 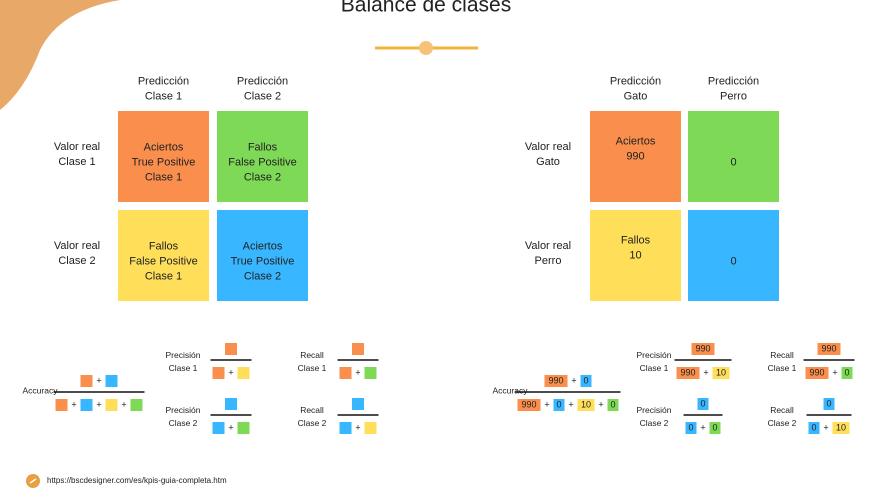 I want to click on decoration, so click(x=60, y=55).